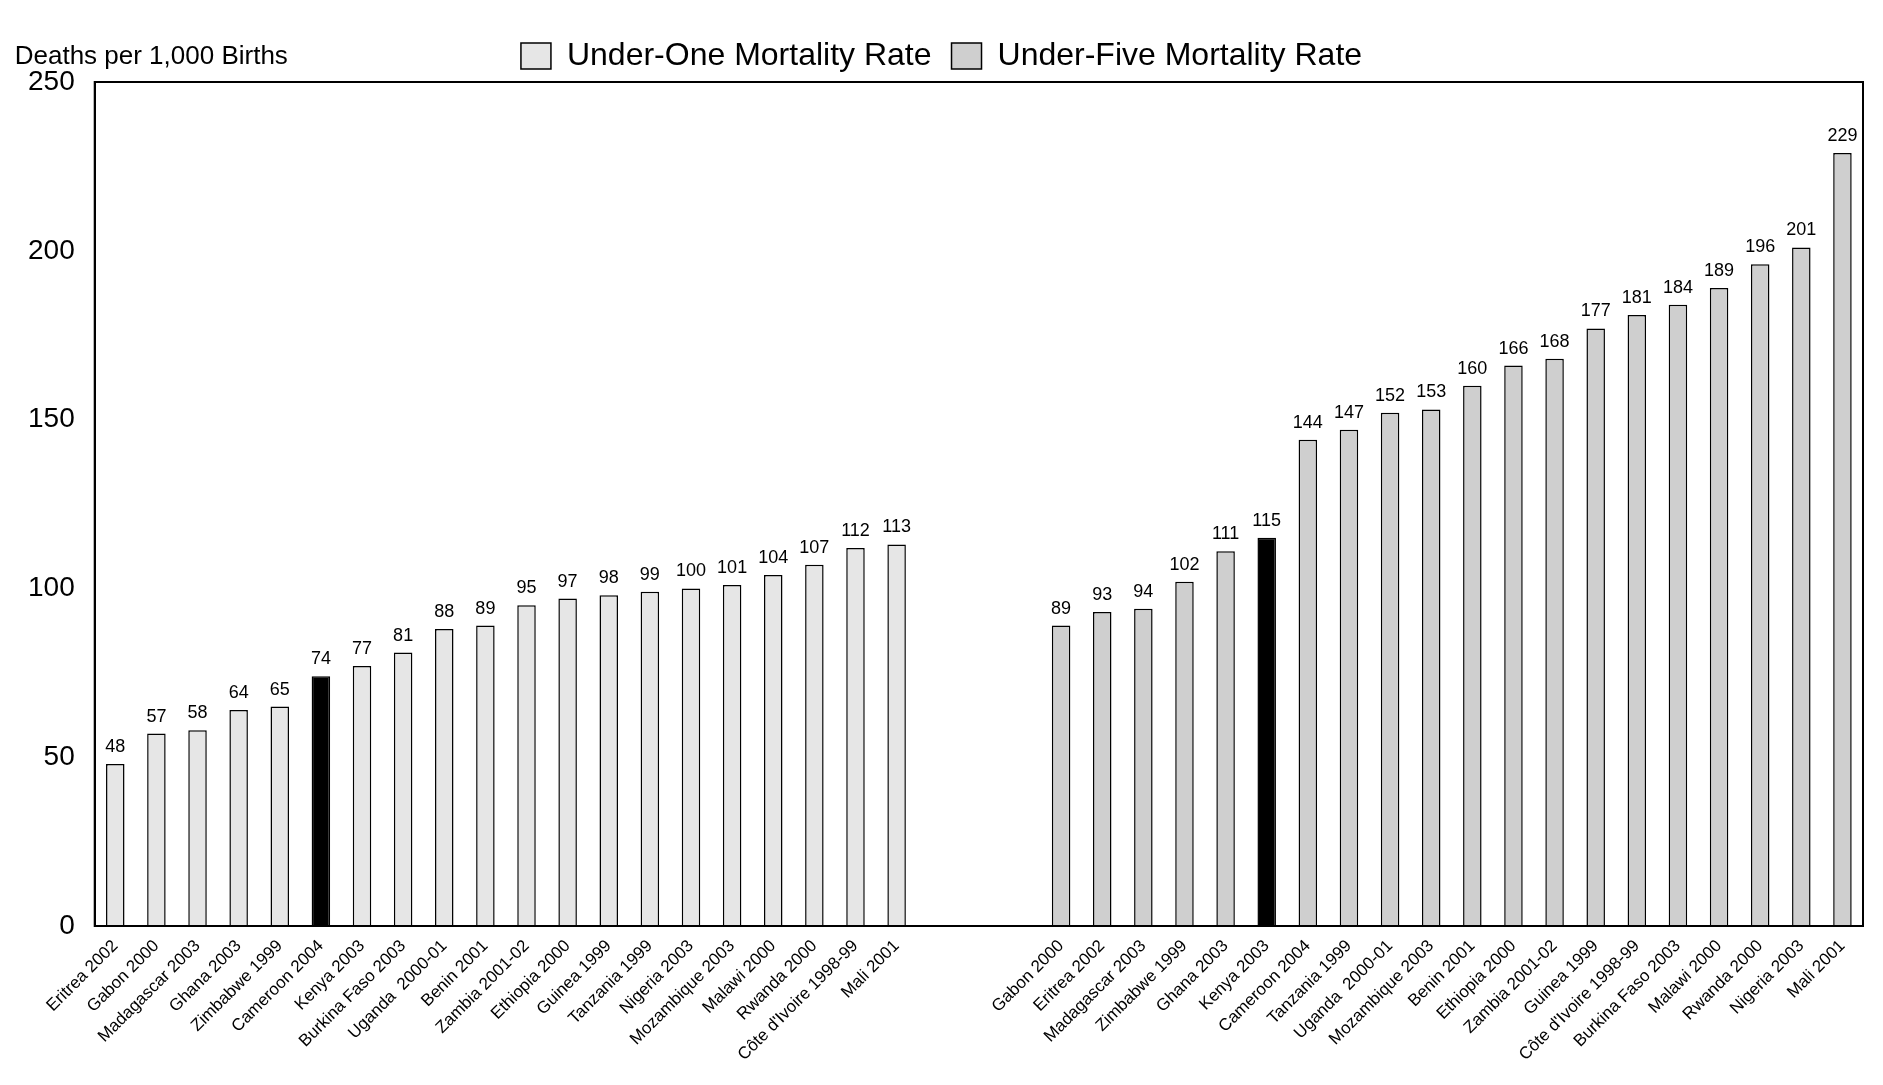 The image size is (1883, 1085). Describe the element at coordinates (1180, 53) in the screenshot. I see `legend-label: Under-Five Mortality Rate` at that location.